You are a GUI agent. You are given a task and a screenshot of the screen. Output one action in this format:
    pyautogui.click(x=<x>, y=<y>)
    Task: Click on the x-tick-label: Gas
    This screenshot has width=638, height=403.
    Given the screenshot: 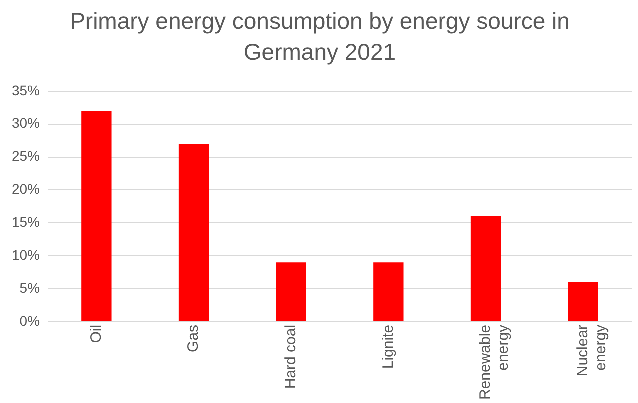 What is the action you would take?
    pyautogui.click(x=193, y=338)
    